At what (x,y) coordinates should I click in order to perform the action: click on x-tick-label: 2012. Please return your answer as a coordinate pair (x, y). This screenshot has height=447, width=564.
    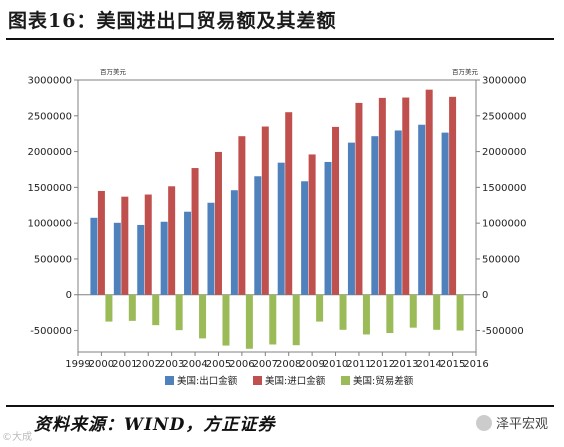
    Looking at the image, I should click on (382, 364).